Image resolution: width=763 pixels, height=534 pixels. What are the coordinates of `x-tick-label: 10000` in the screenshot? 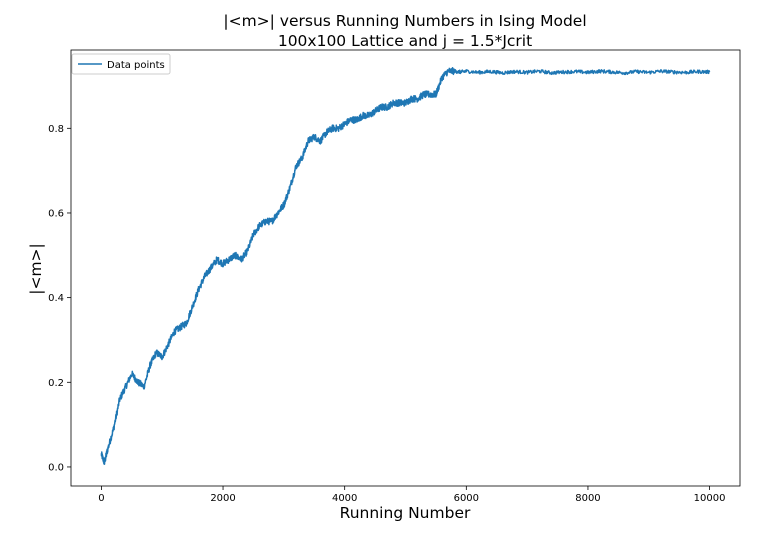 It's located at (710, 498).